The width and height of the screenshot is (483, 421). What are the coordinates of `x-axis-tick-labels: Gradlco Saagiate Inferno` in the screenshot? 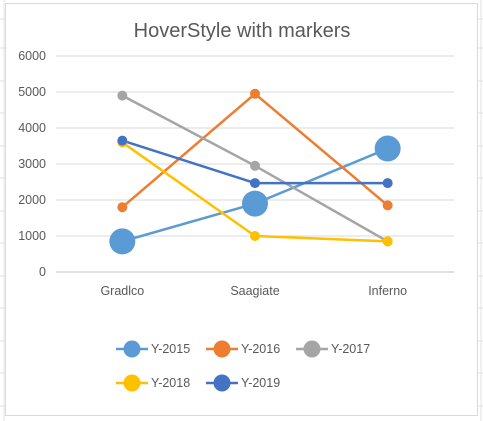 It's located at (253, 291).